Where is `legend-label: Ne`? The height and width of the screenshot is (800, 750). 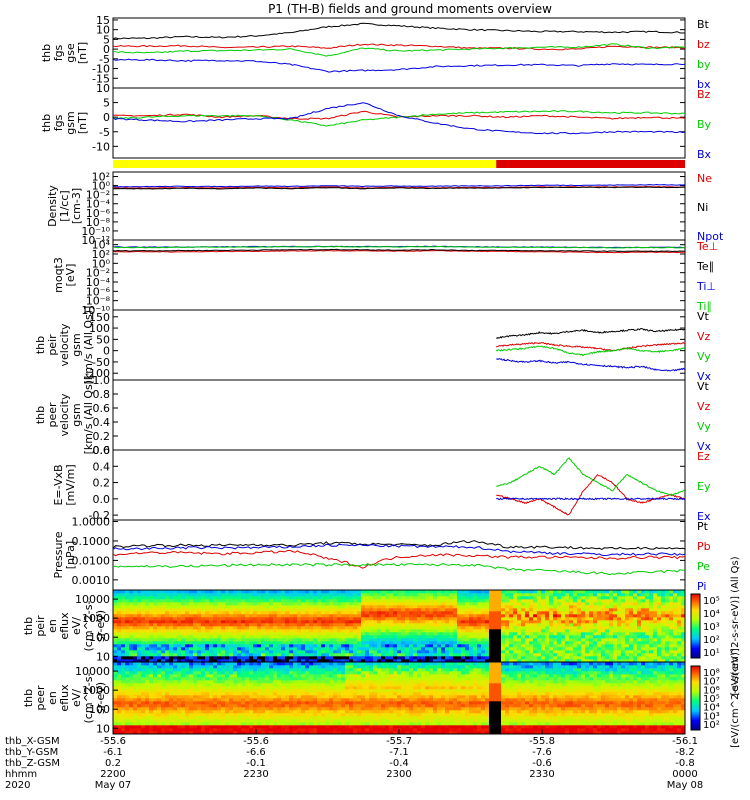
legend-label: Ne is located at coordinates (704, 178).